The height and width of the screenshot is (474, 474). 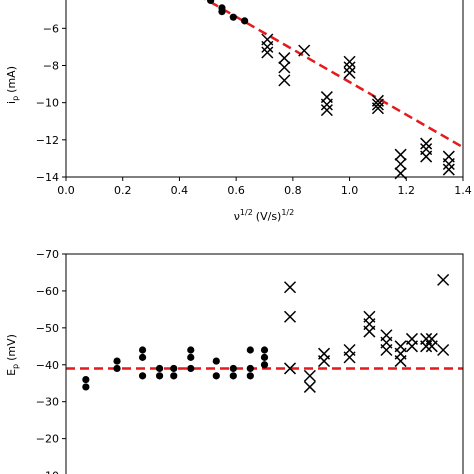 What do you see at coordinates (269, 216) in the screenshot?
I see `xlabel-unit: (V/s)` at bounding box center [269, 216].